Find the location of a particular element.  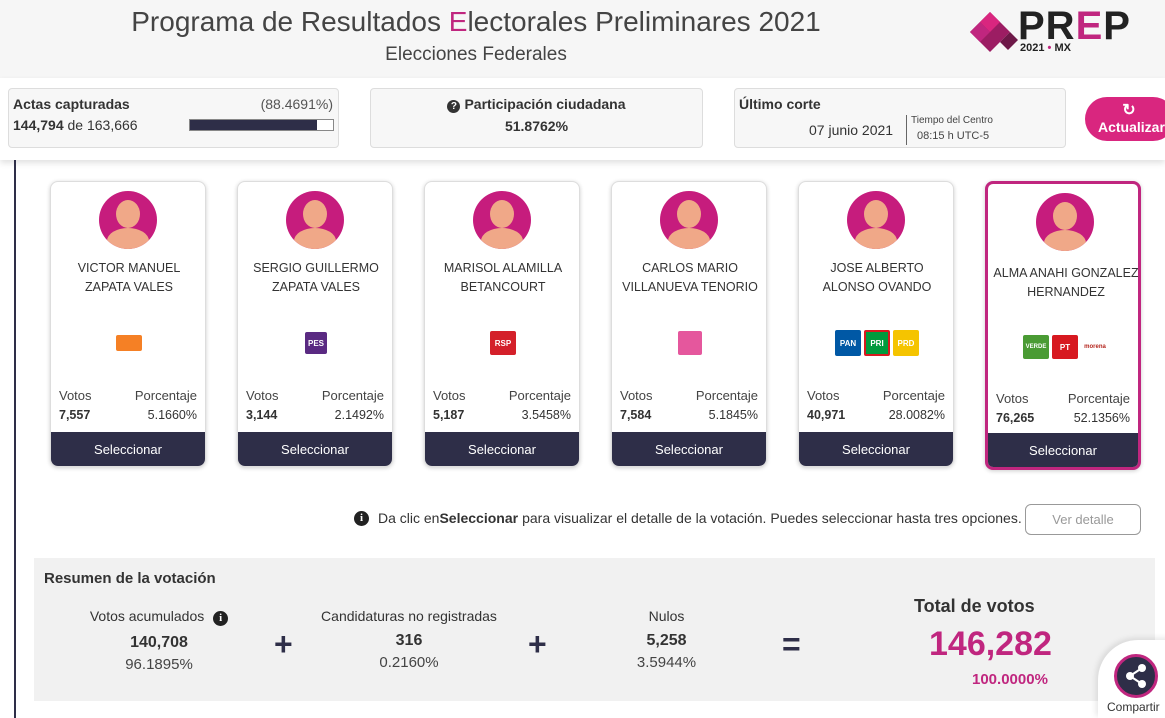

prep-logo-text: PREP is located at coordinates (1074, 26).